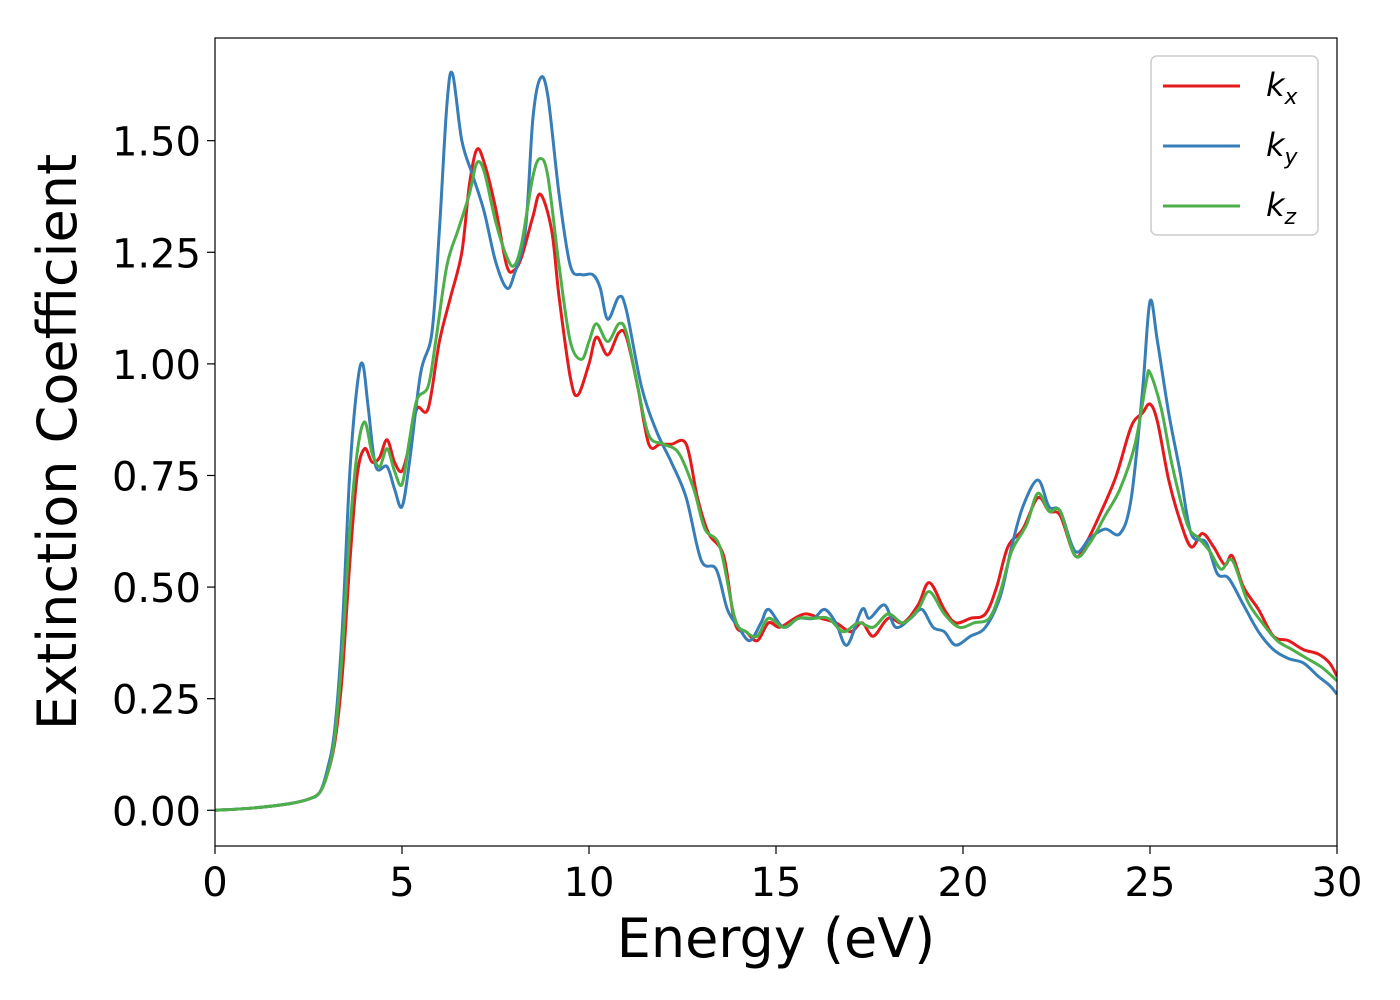 This screenshot has height=1000, width=1400. What do you see at coordinates (156, 812) in the screenshot?
I see `y-tick-label: 0.00` at bounding box center [156, 812].